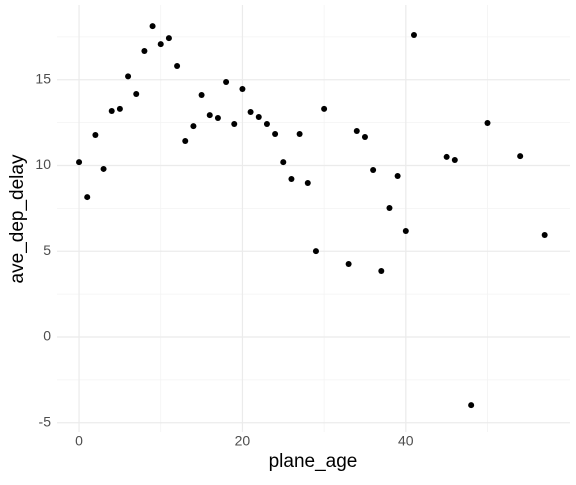 Image resolution: width=576 pixels, height=485 pixels. I want to click on x-tick-label: 20, so click(243, 441).